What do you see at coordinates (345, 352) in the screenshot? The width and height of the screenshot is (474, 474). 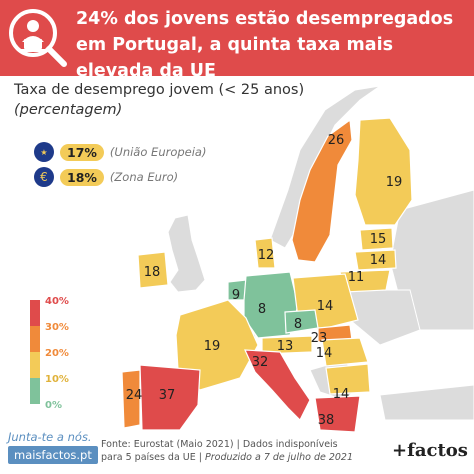 I see `country-romania` at bounding box center [345, 352].